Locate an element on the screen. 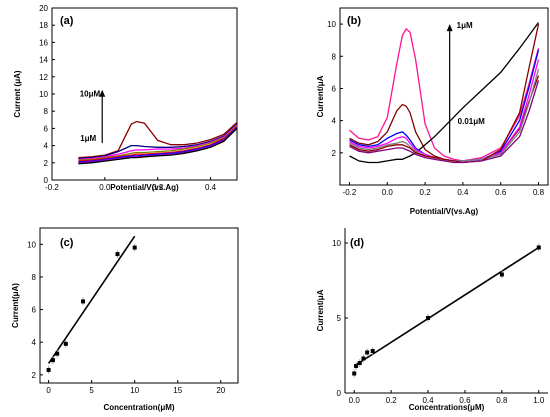 The image size is (550, 417). x-tick-label: 20 is located at coordinates (220, 390).